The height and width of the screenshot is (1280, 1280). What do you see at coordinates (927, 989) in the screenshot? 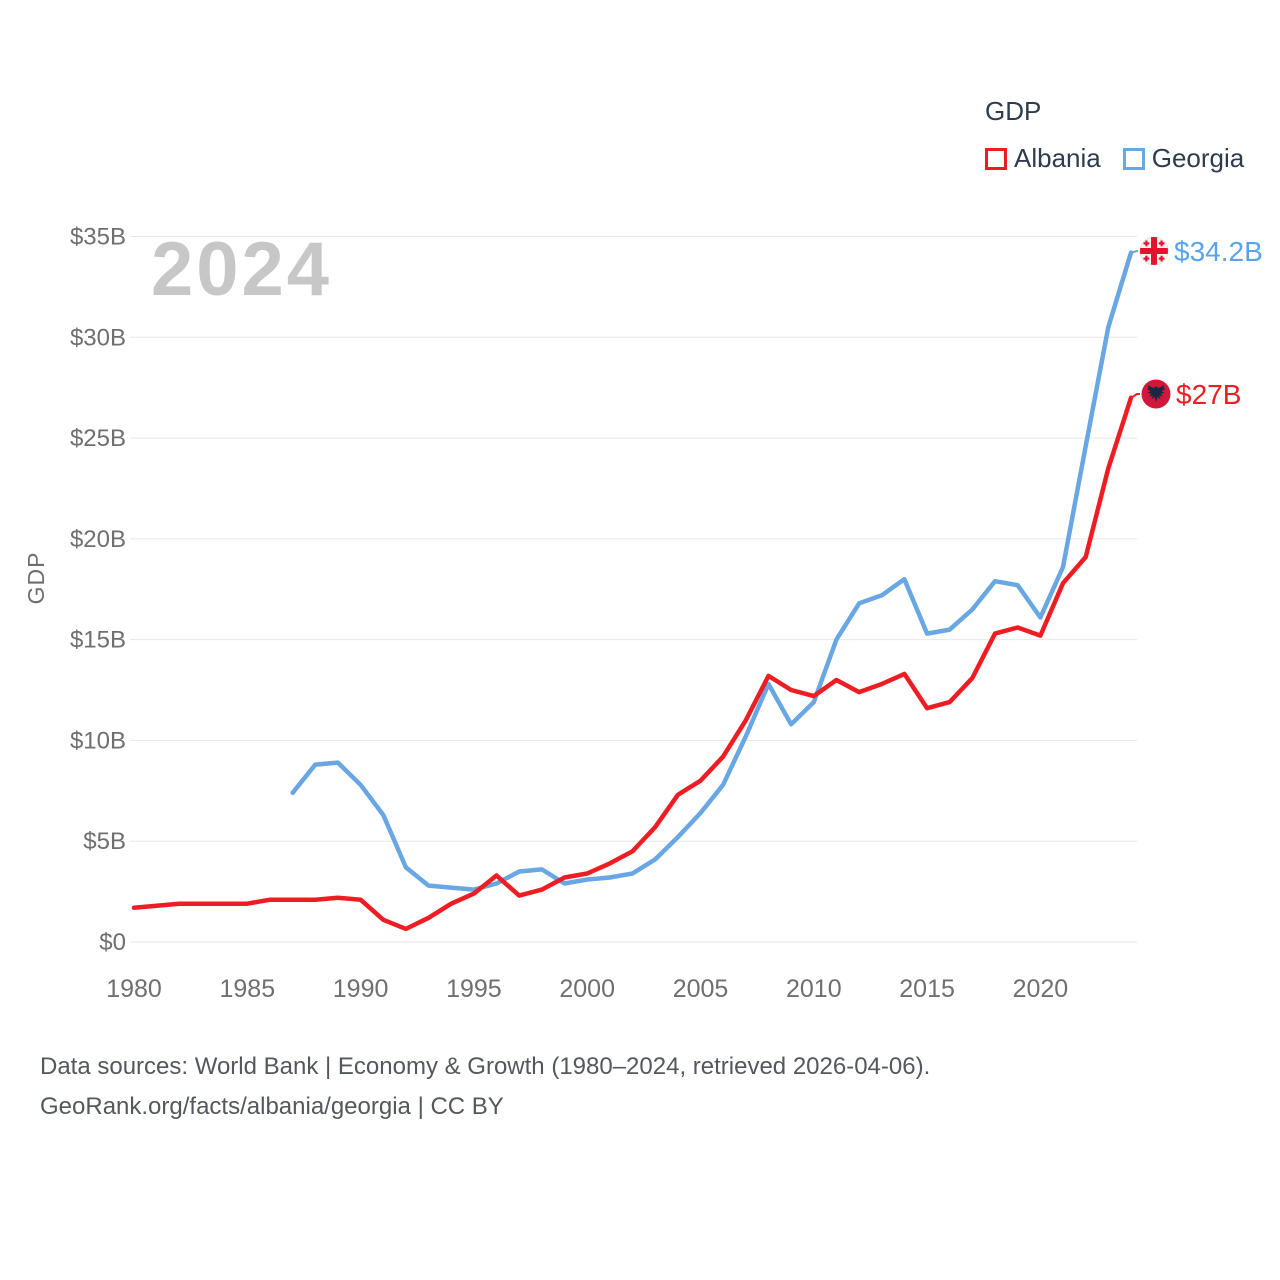
I see `x-tick-label: 2015` at bounding box center [927, 989].